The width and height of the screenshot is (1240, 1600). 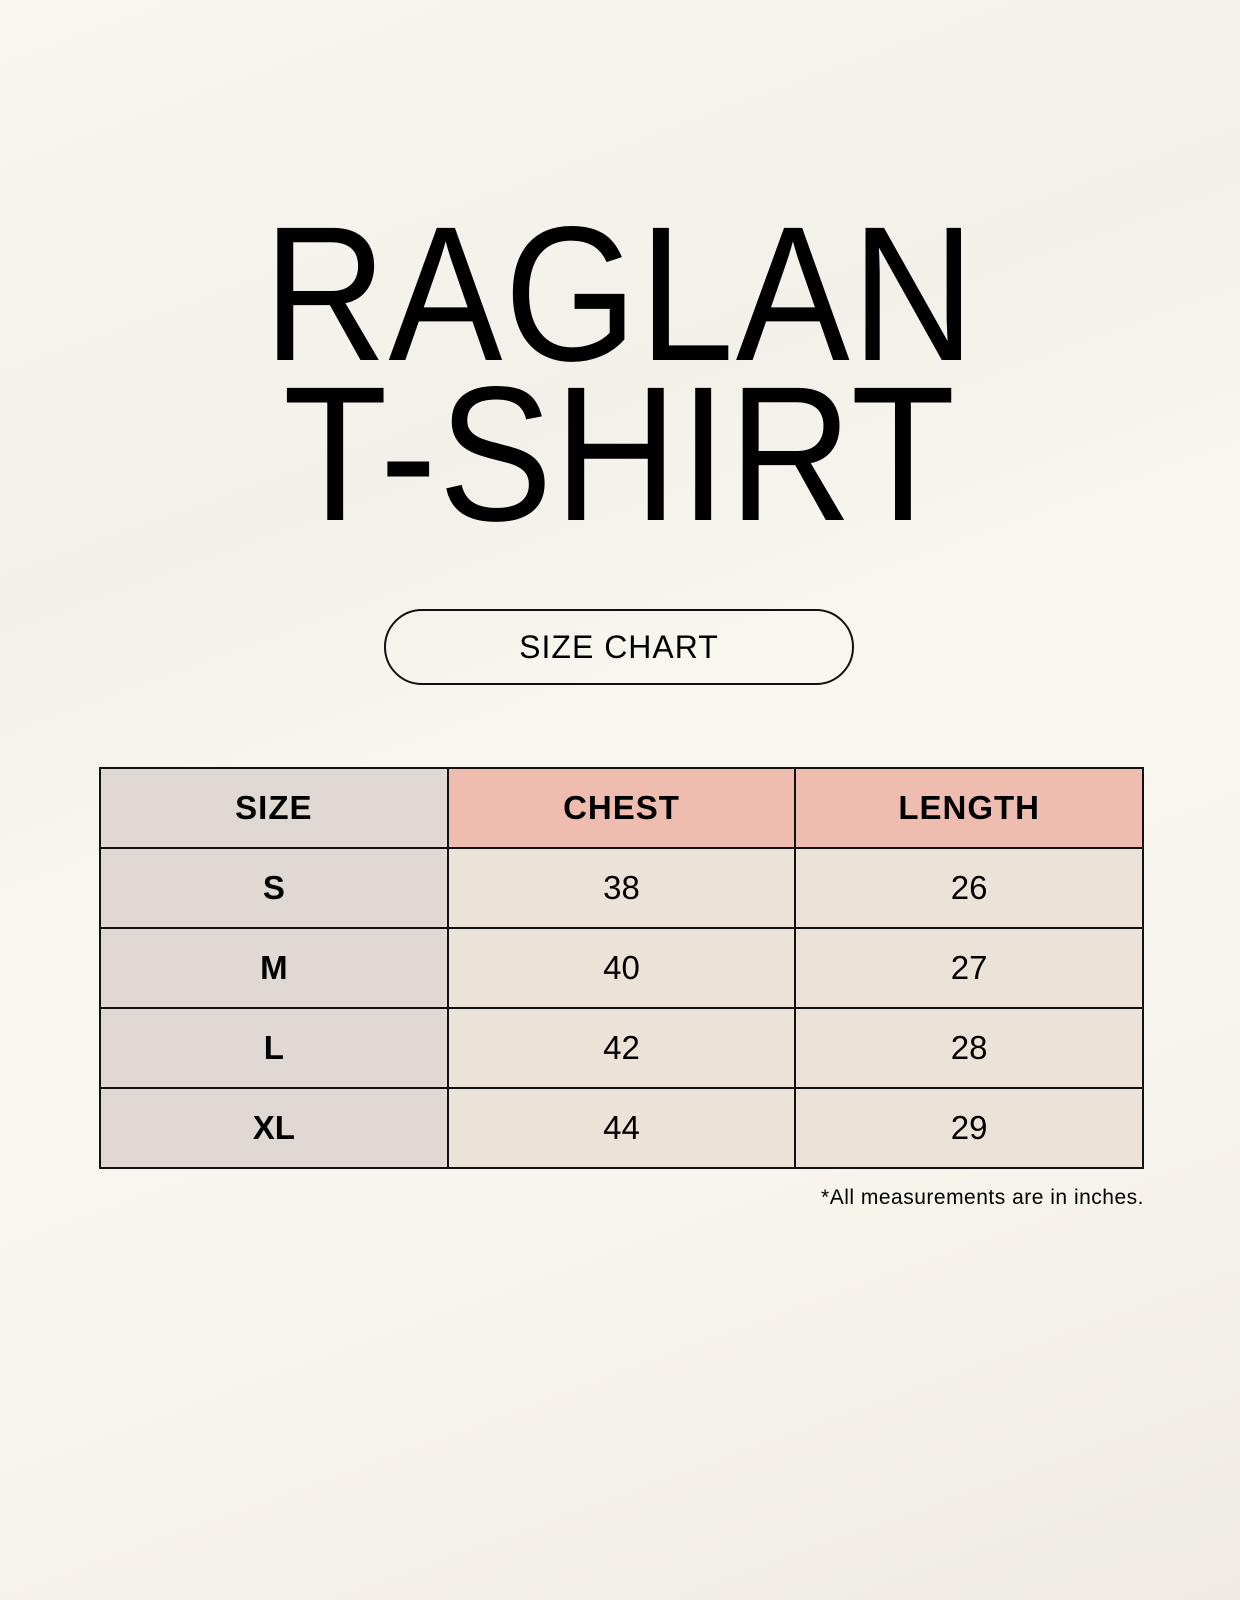 I want to click on cell-chest: 44, so click(x=621, y=1128).